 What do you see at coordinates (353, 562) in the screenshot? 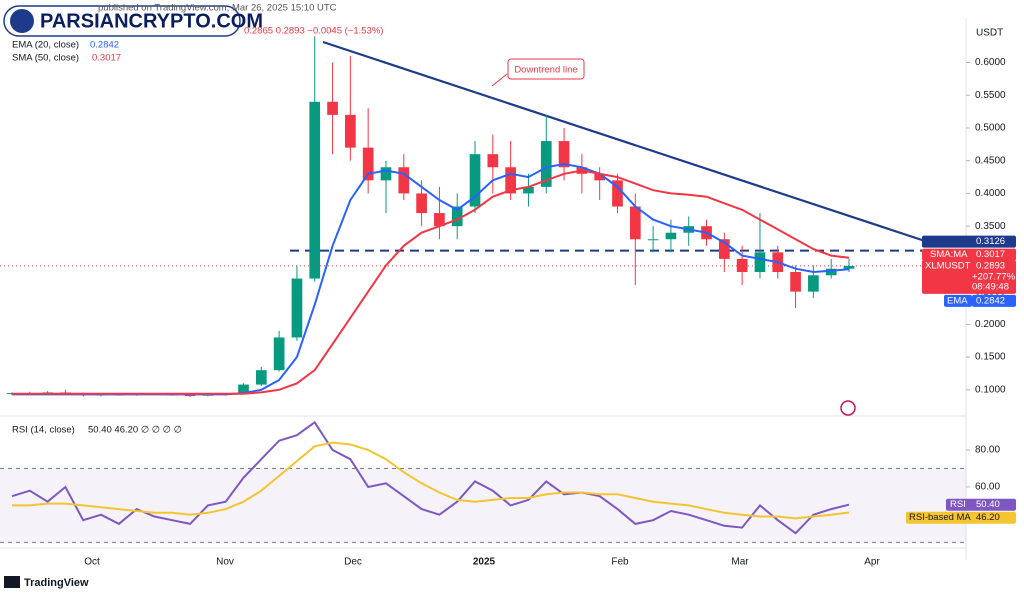
I see `x-tick-label: Dec` at bounding box center [353, 562].